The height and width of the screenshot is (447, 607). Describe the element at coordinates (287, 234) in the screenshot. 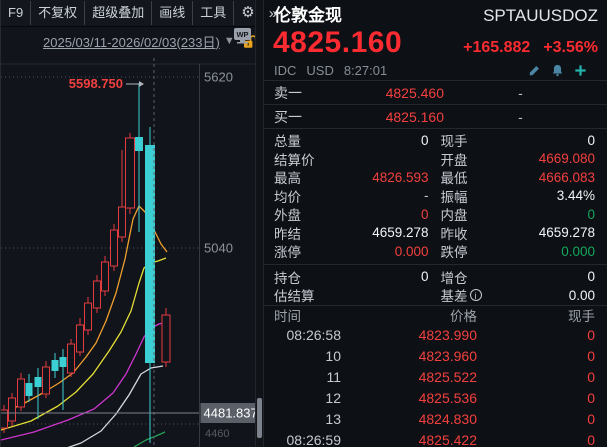

I see `stat-label: 昨结` at that location.